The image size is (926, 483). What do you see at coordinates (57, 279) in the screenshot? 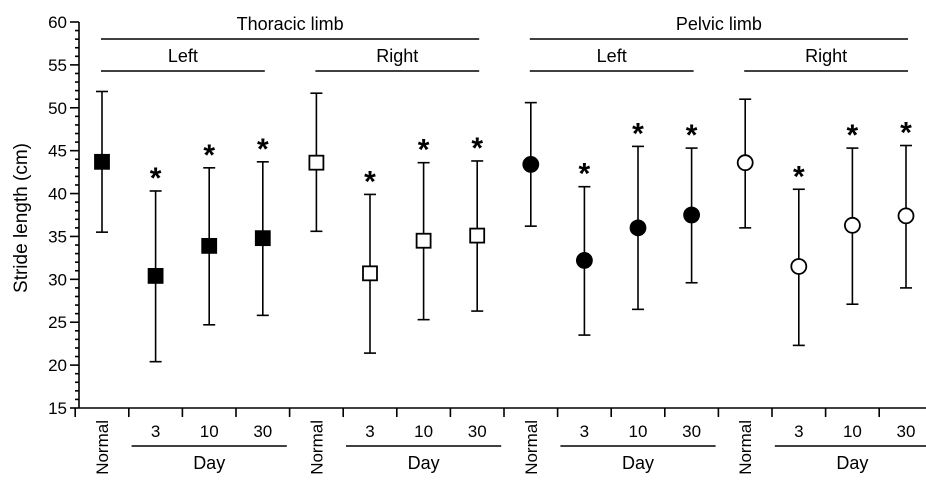
I see `y-tick-label: 30` at bounding box center [57, 279].